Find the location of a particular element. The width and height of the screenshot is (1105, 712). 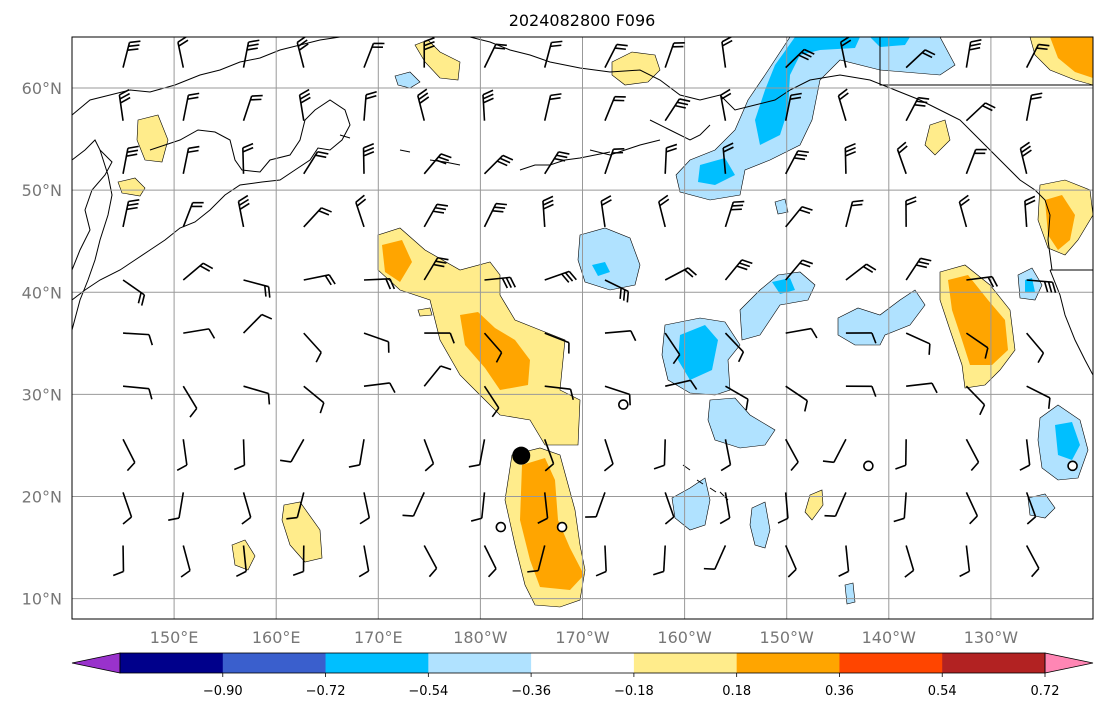

colorbar-tick-label: −0.18 is located at coordinates (634, 691).